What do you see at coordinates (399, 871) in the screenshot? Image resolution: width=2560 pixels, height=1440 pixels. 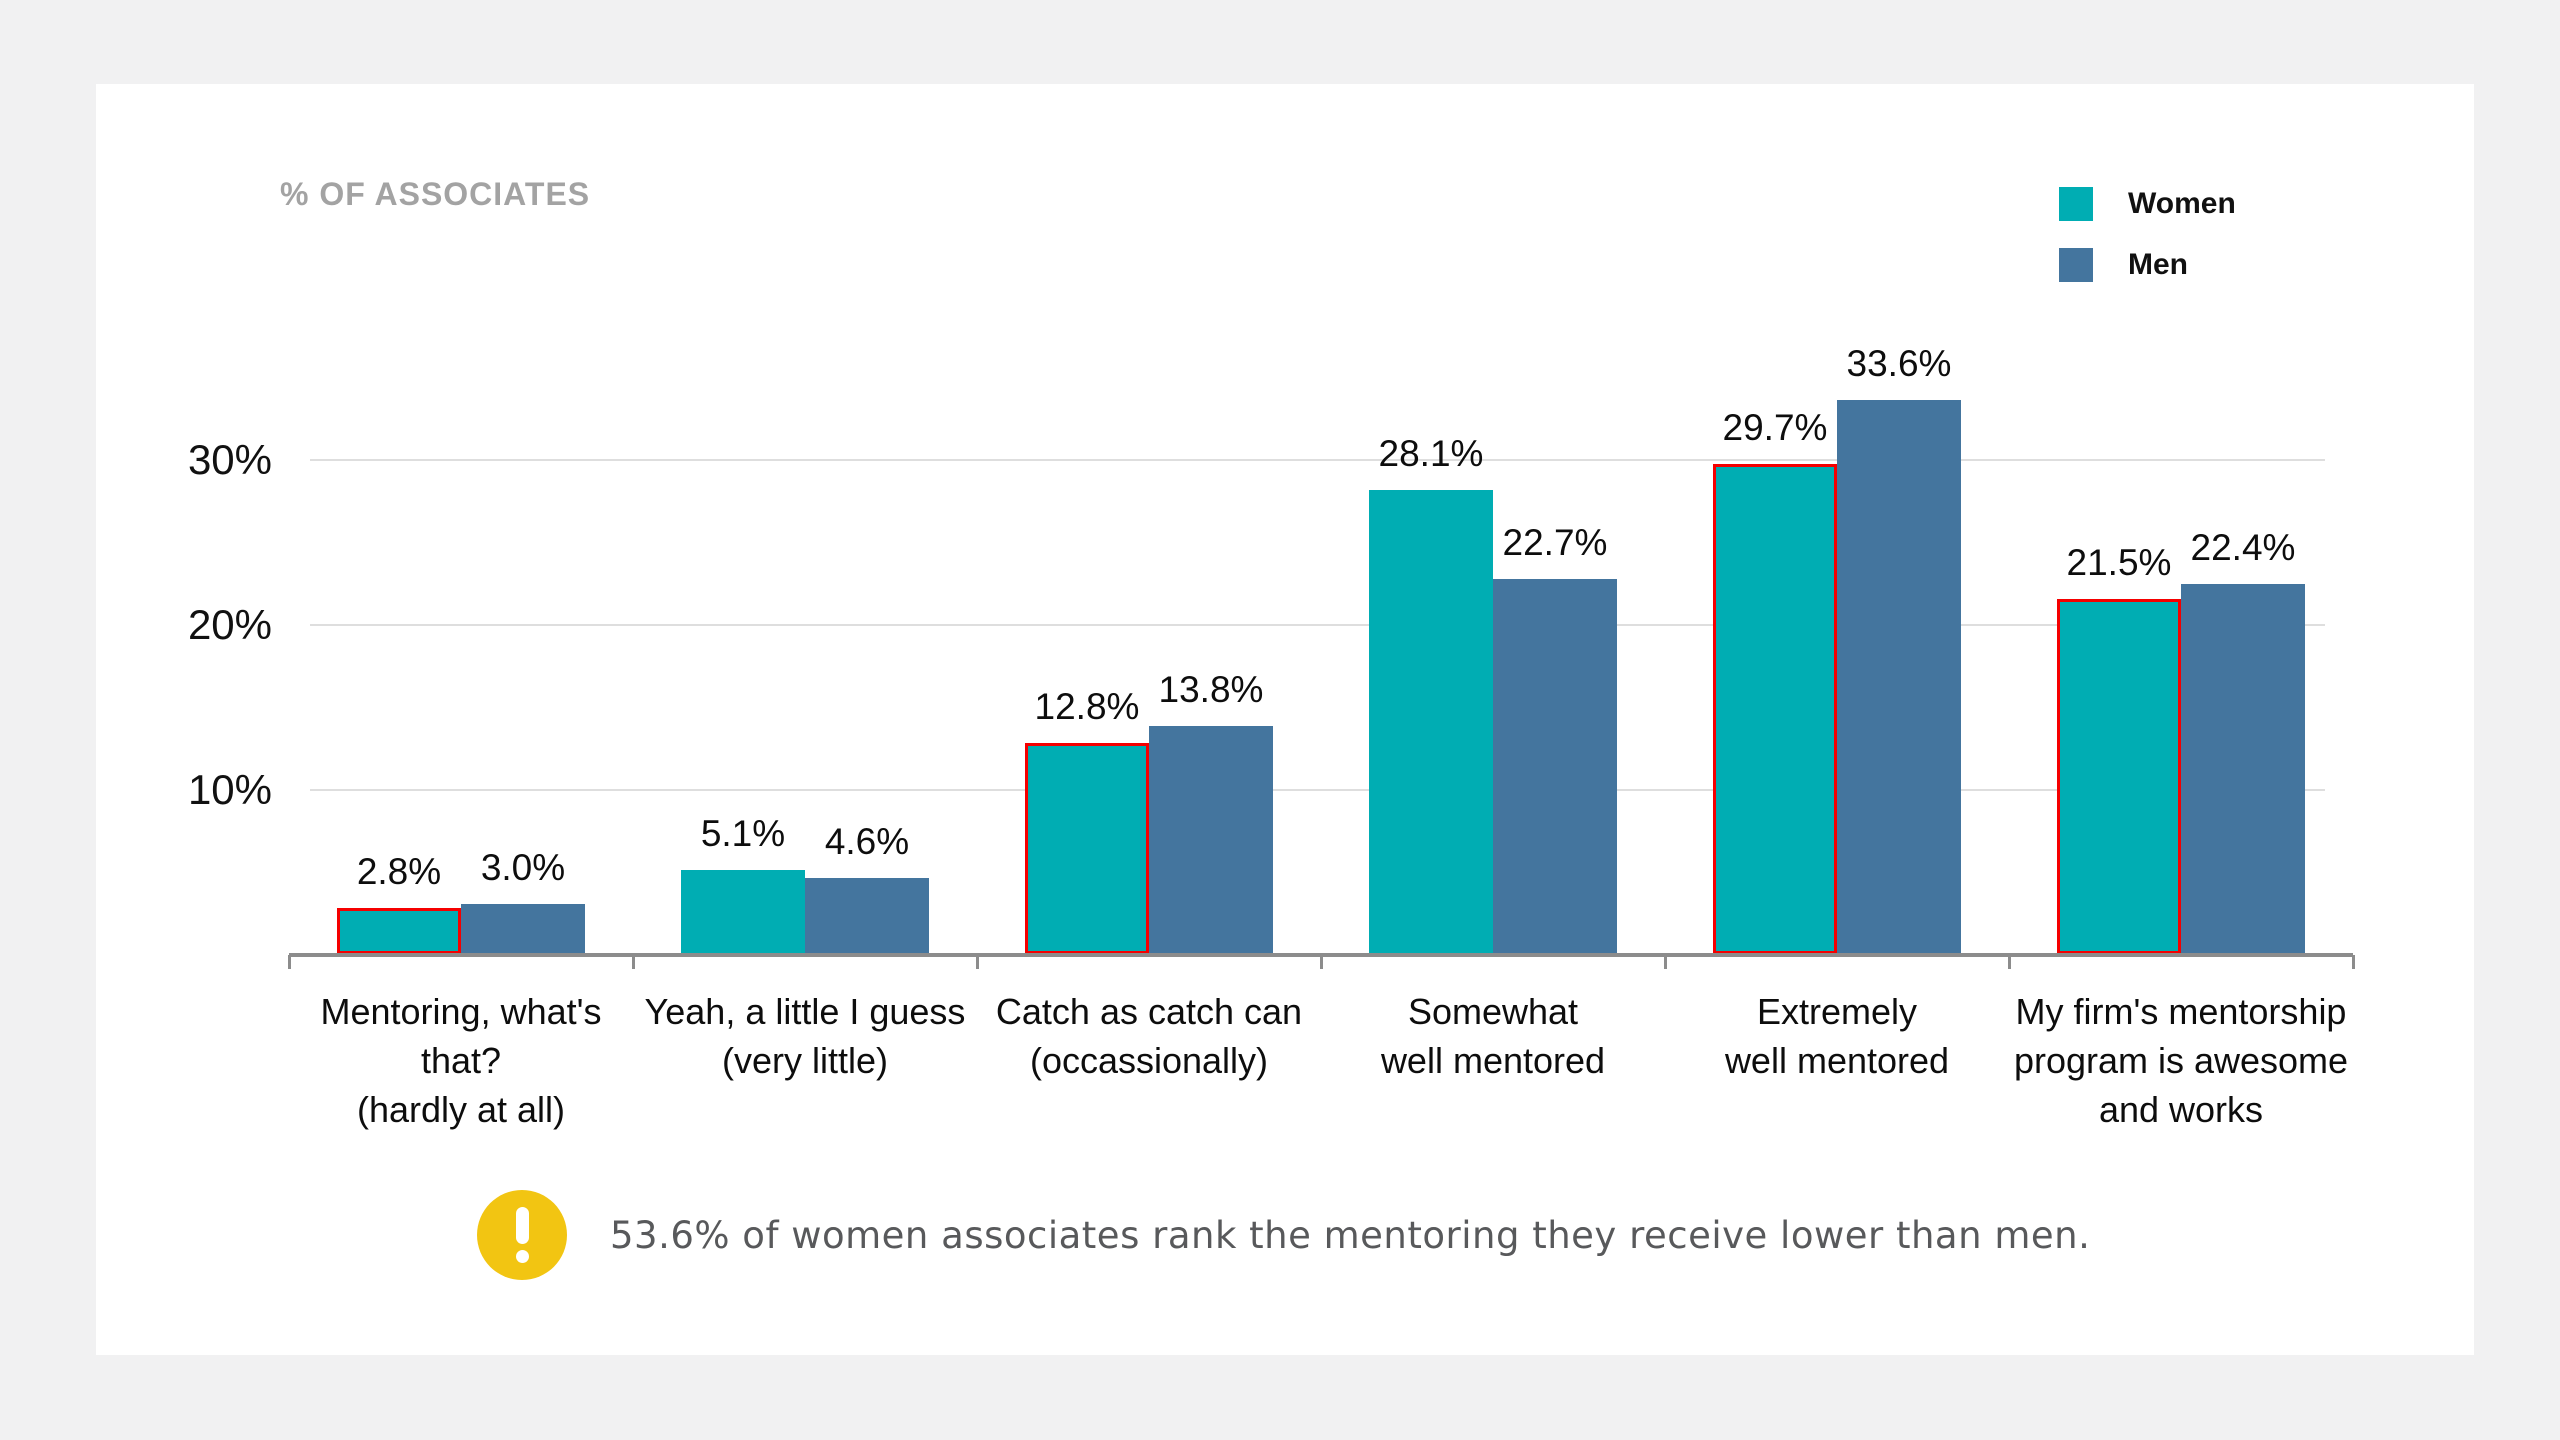 I see `value-label-women-0: 2.8%` at bounding box center [399, 871].